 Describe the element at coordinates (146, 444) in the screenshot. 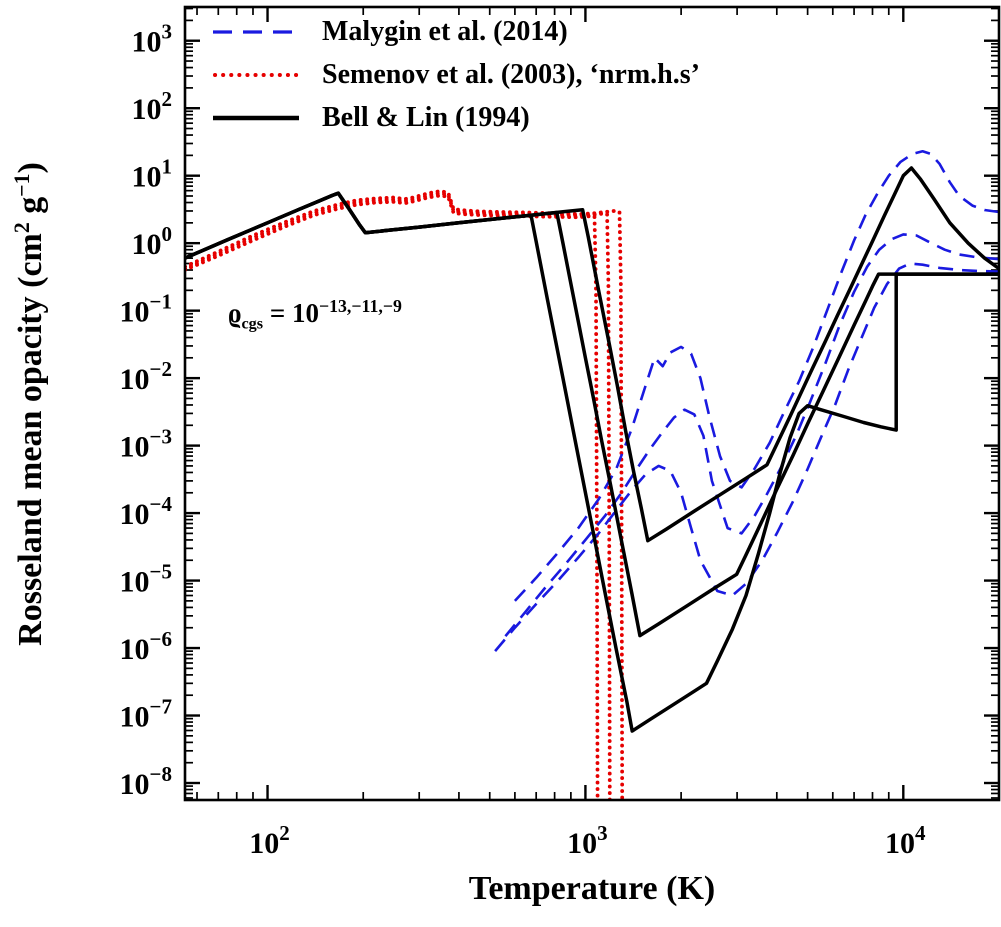

I see `y-tick-label: 10⁻³` at that location.